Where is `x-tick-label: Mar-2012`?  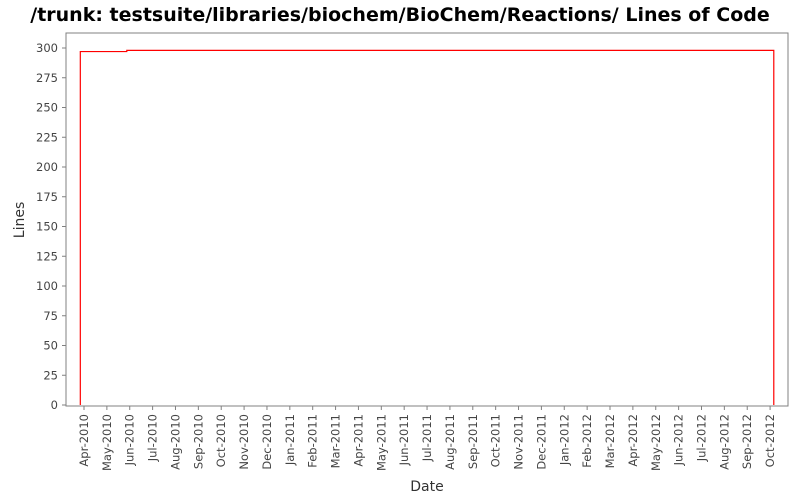
x-tick-label: Mar-2012 is located at coordinates (610, 441).